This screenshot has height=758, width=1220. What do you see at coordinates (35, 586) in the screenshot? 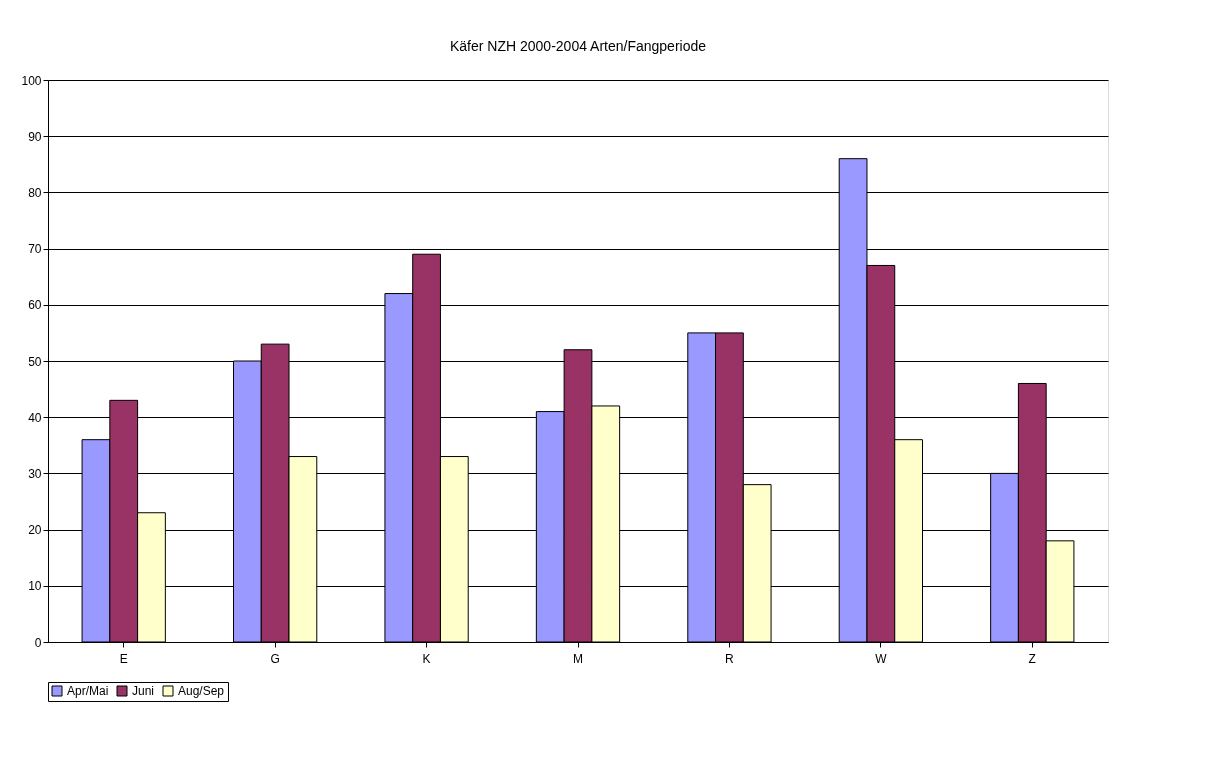
I see `y-tick-label: 10` at bounding box center [35, 586].